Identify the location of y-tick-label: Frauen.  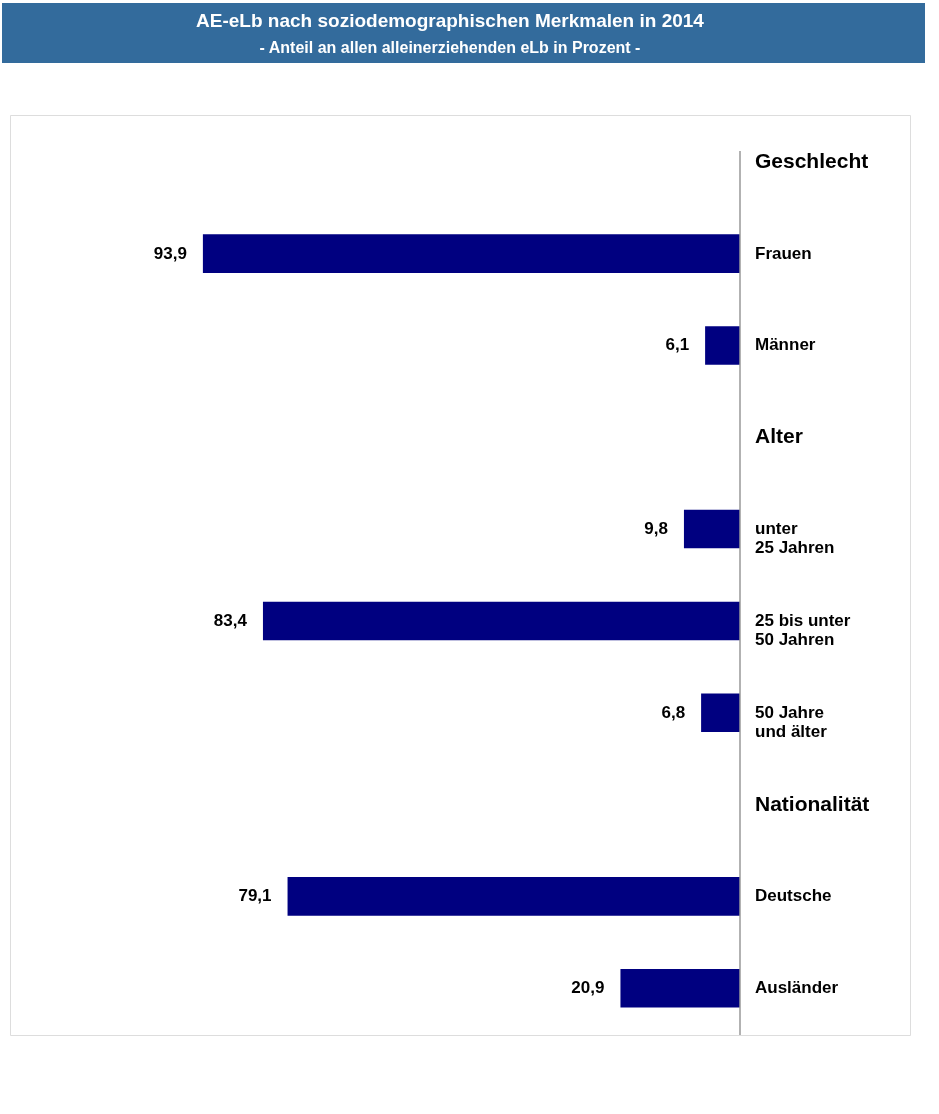
(783, 253).